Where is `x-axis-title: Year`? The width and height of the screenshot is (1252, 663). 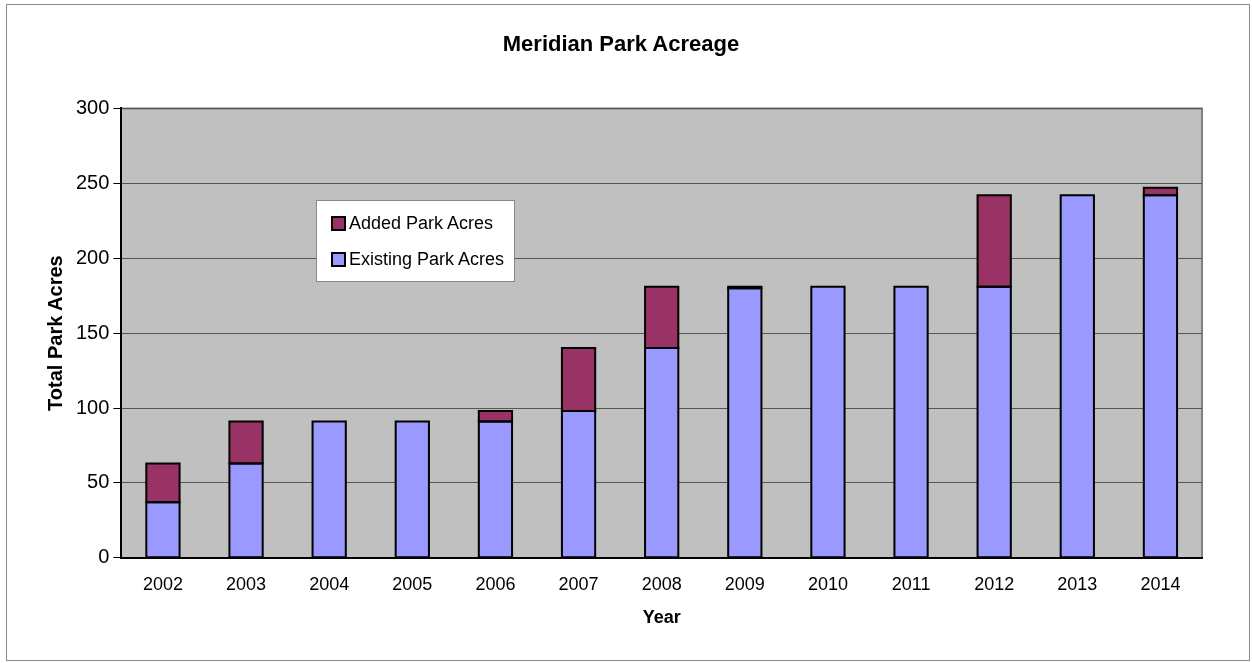 x-axis-title: Year is located at coordinates (661, 617).